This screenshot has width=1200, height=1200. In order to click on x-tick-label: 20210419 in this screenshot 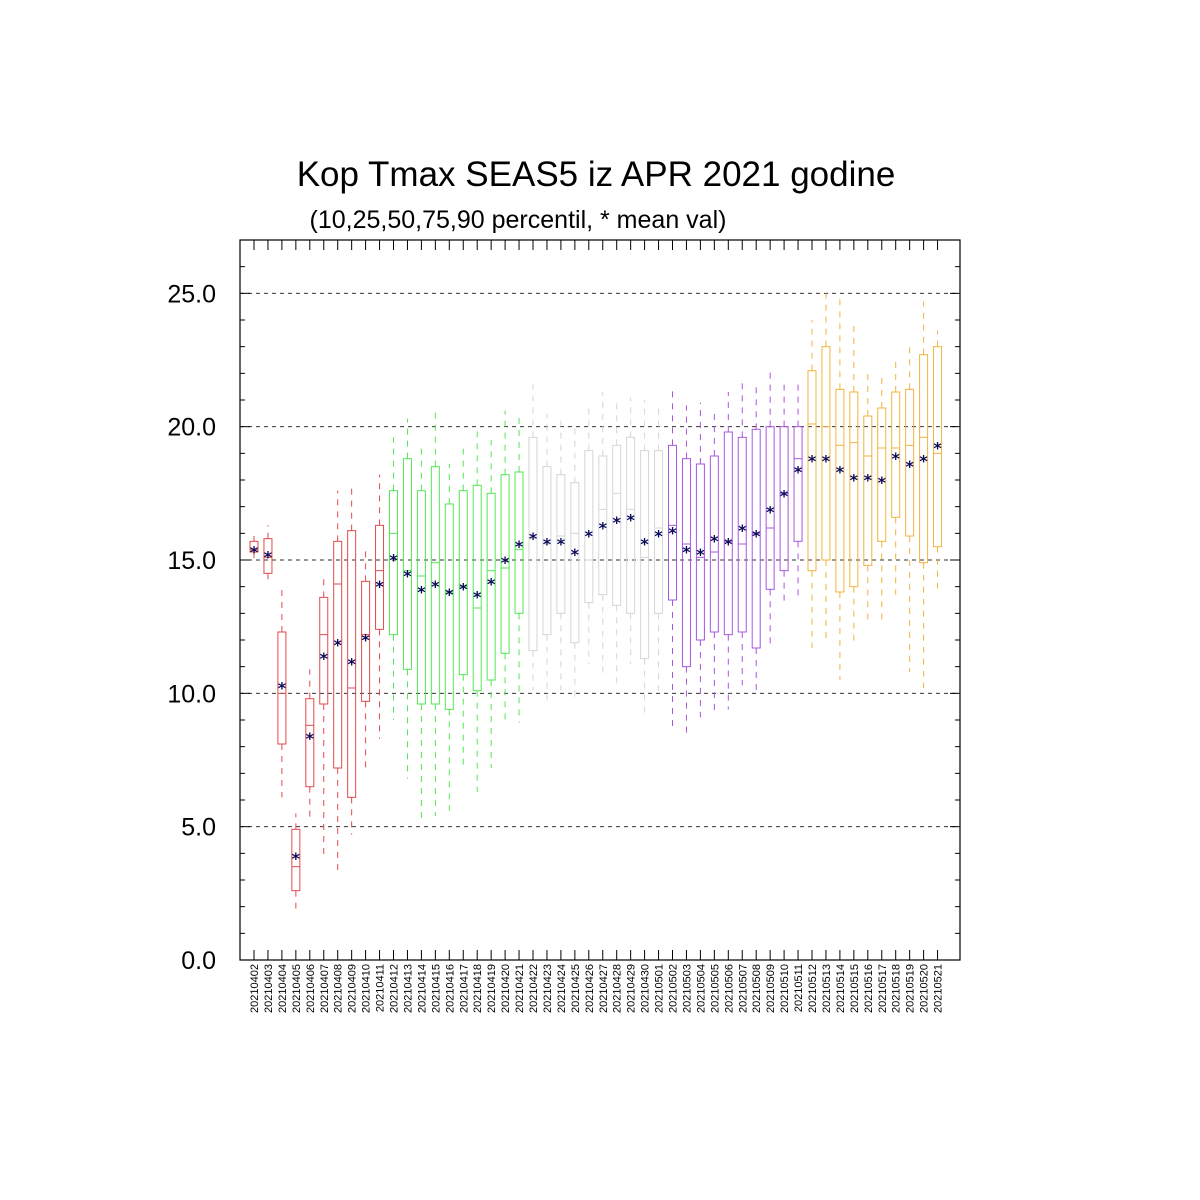, I will do `click(492, 988)`.